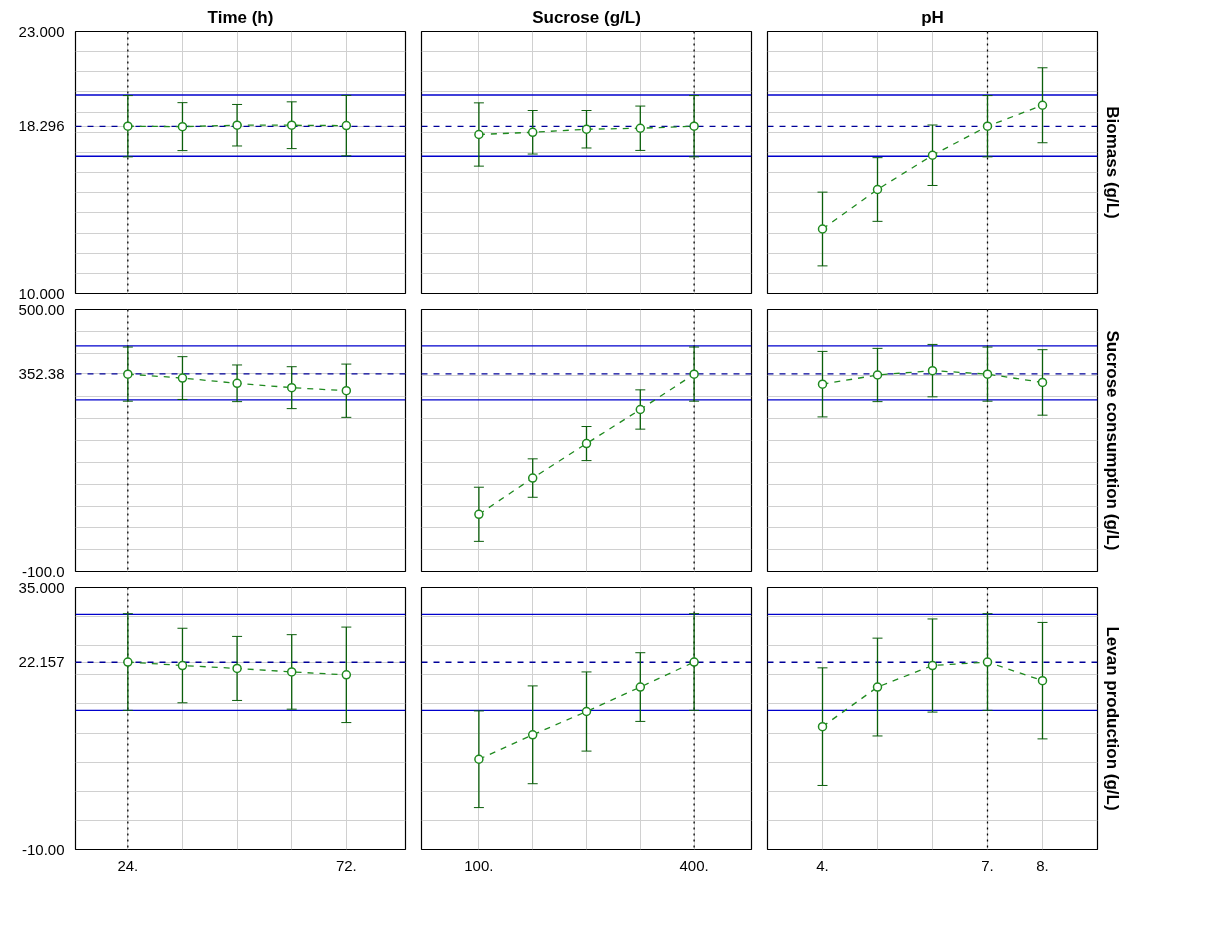 The image size is (1217, 943). I want to click on chart-title: Sucrose (g/L), so click(586, 17).